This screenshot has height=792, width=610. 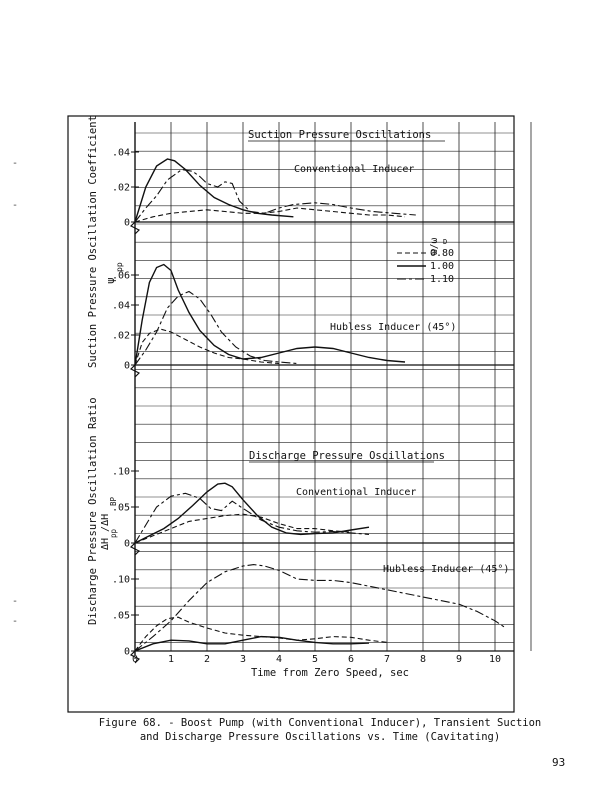 What do you see at coordinates (445, 242) in the screenshot?
I see `legend-title-sub: D` at bounding box center [445, 242].